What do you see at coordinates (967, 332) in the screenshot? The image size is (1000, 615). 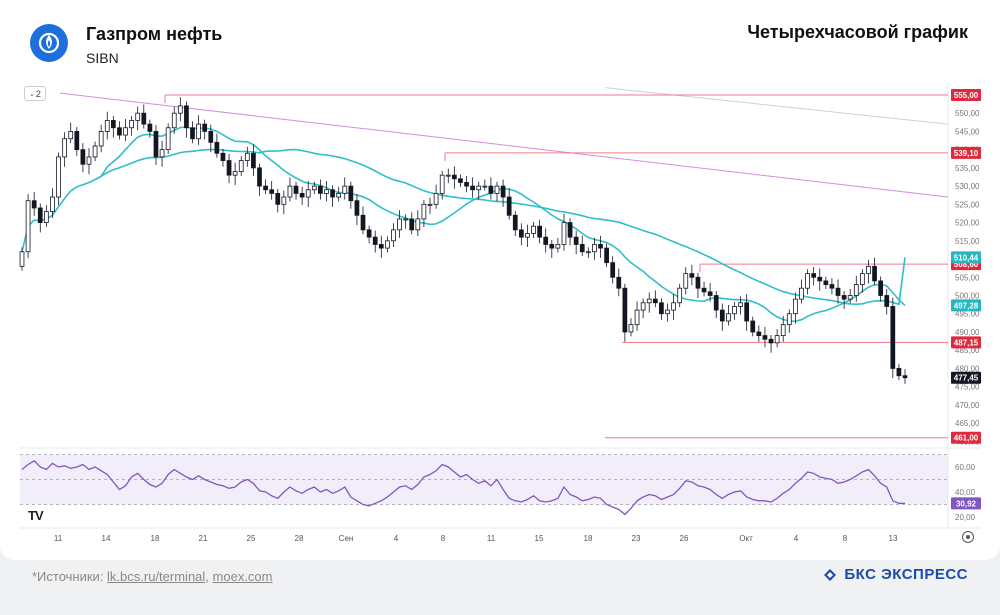 I see `price-tick-label-13: 490,00` at bounding box center [967, 332].